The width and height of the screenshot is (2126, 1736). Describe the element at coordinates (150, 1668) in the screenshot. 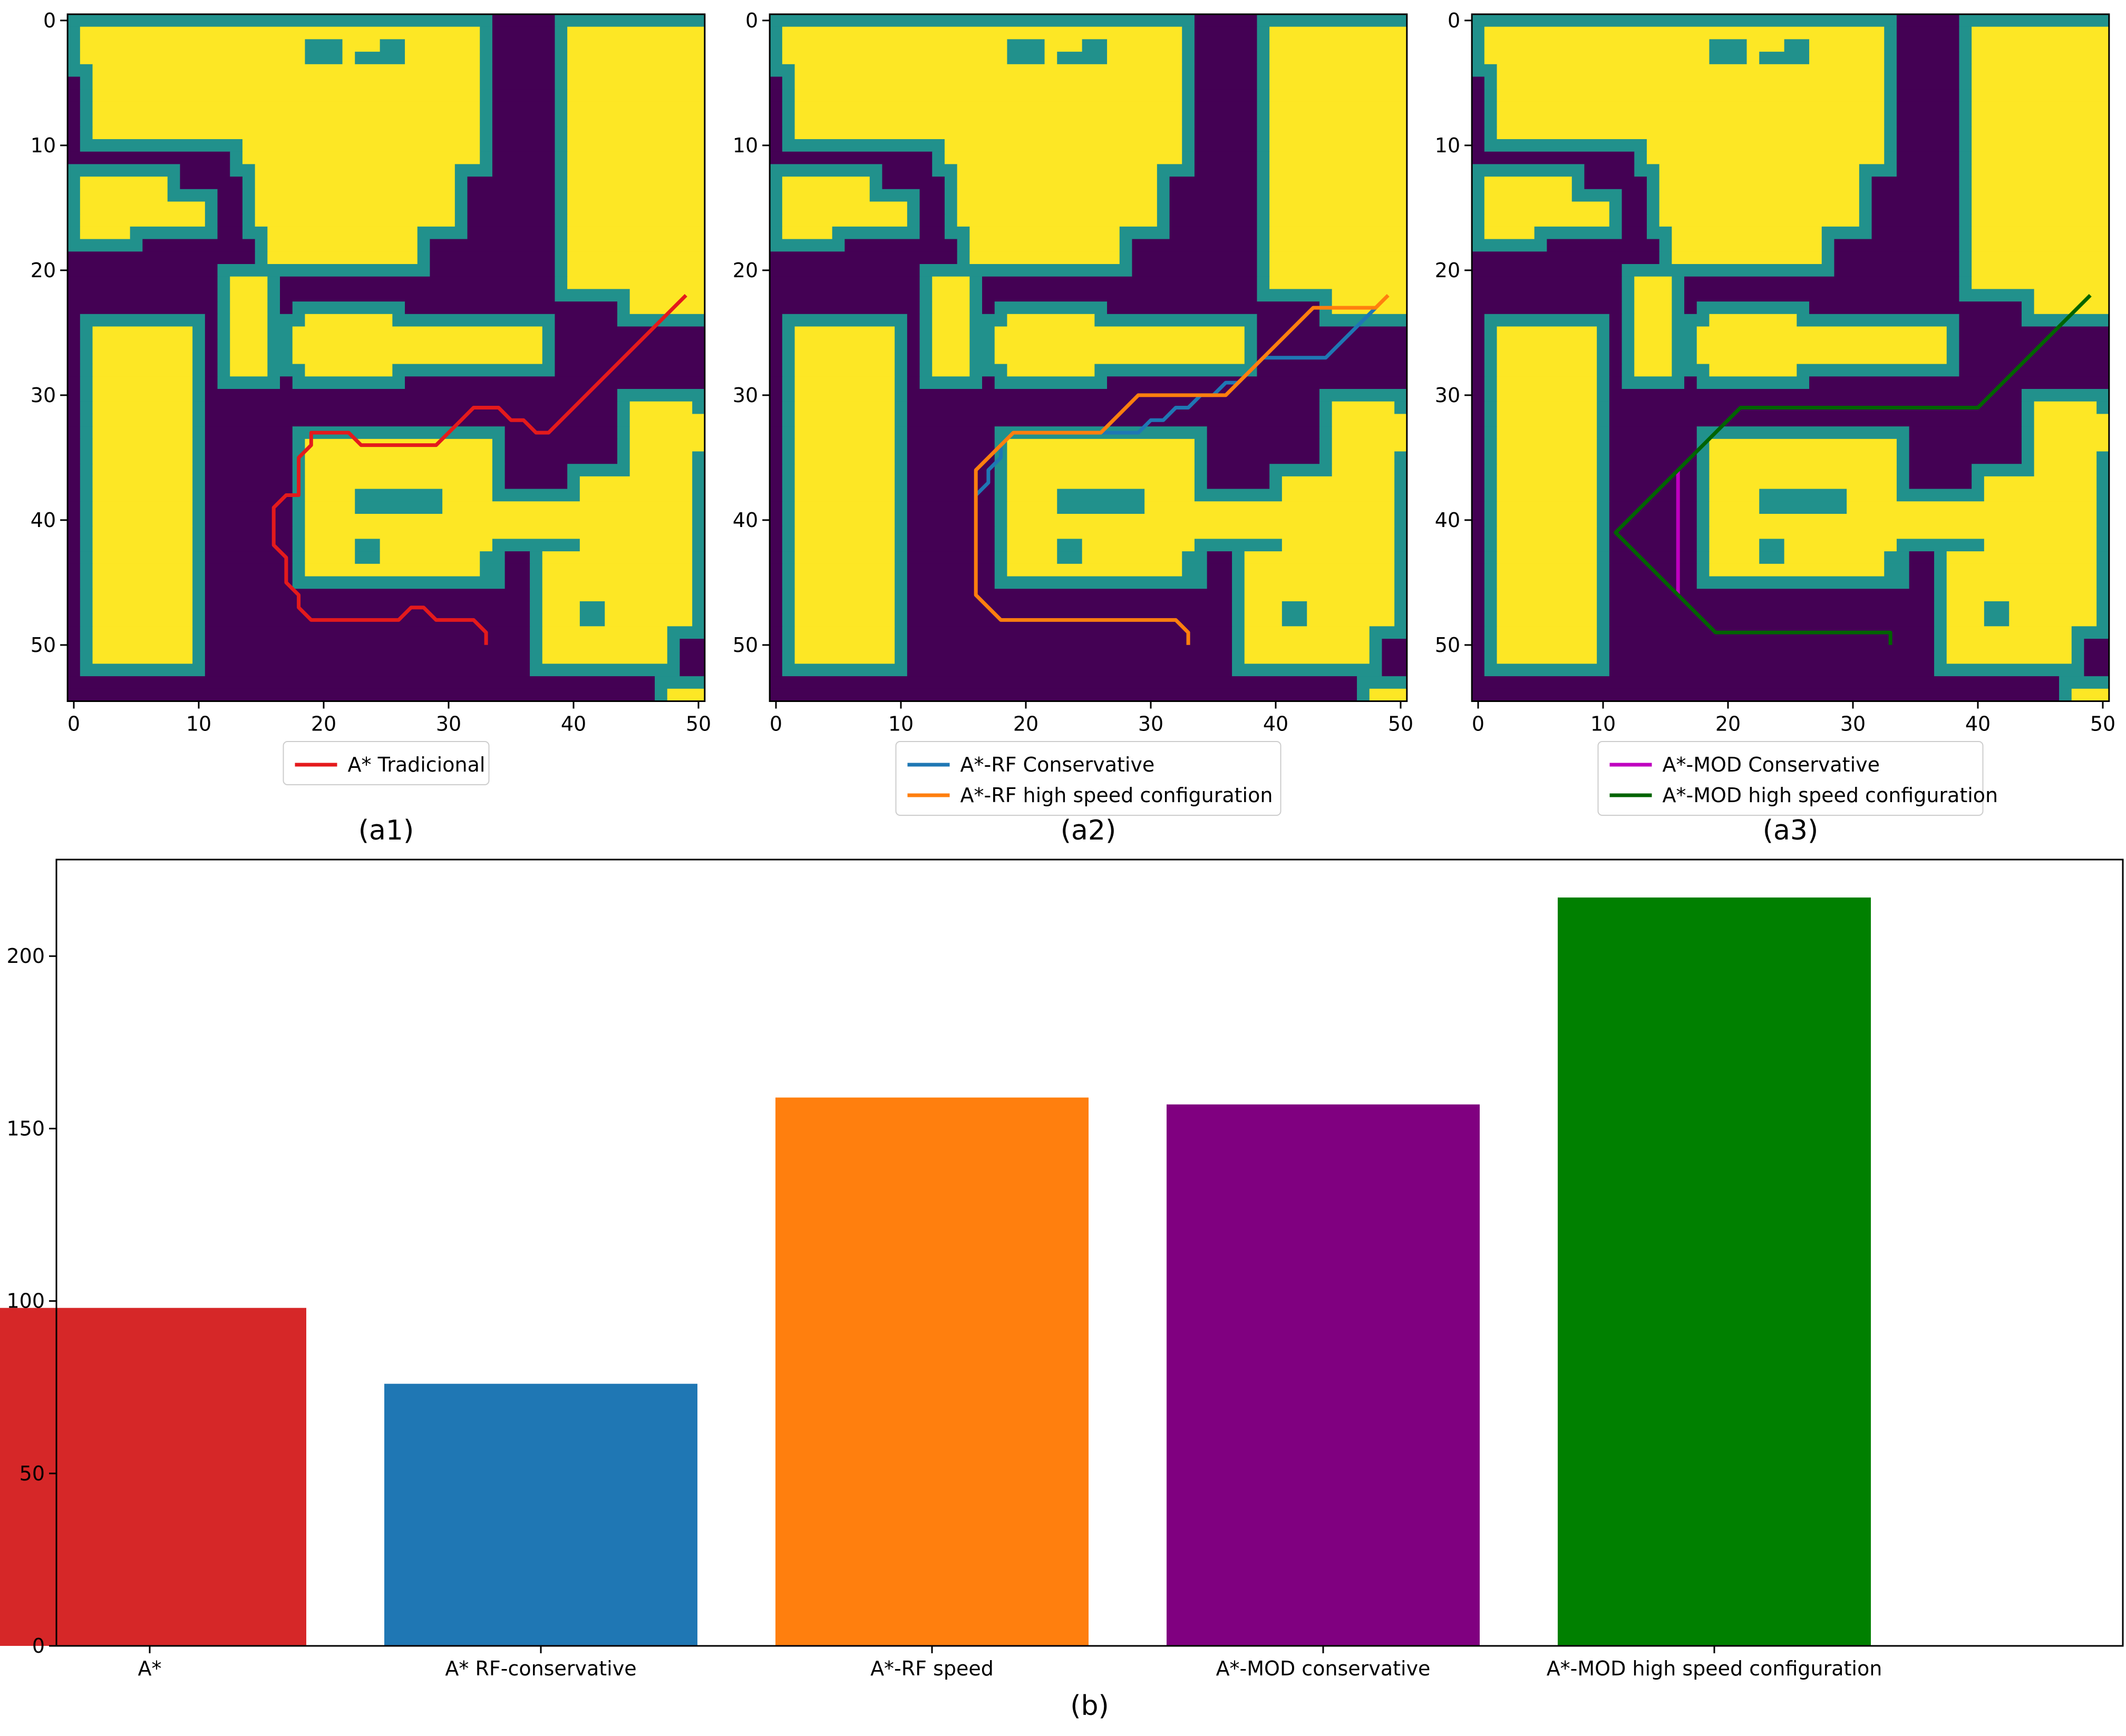

I see `x-tick-label: A*` at that location.